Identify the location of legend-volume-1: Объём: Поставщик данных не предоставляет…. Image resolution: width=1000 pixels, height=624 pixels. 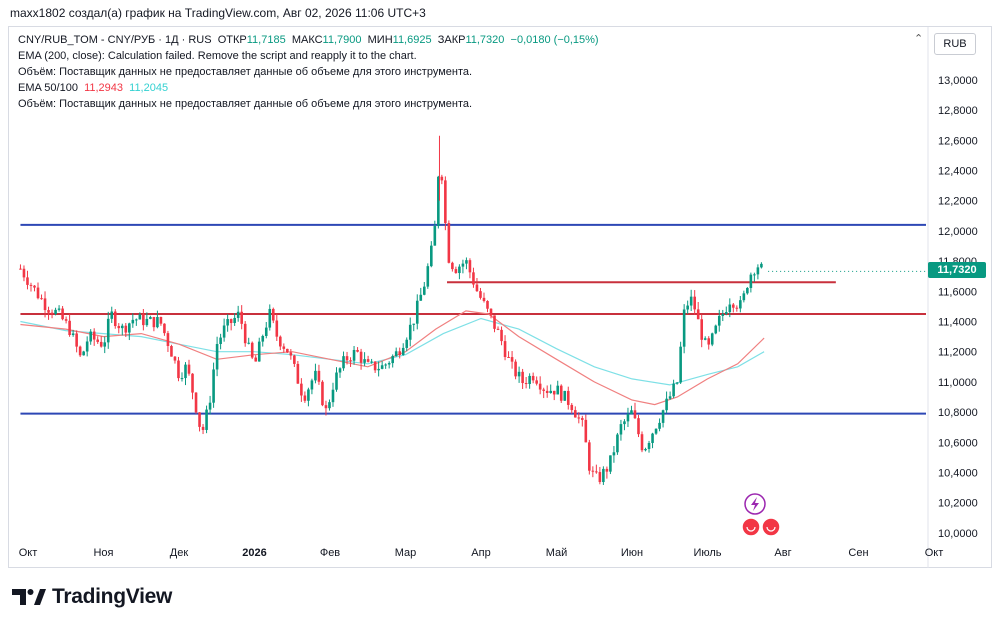
(245, 72).